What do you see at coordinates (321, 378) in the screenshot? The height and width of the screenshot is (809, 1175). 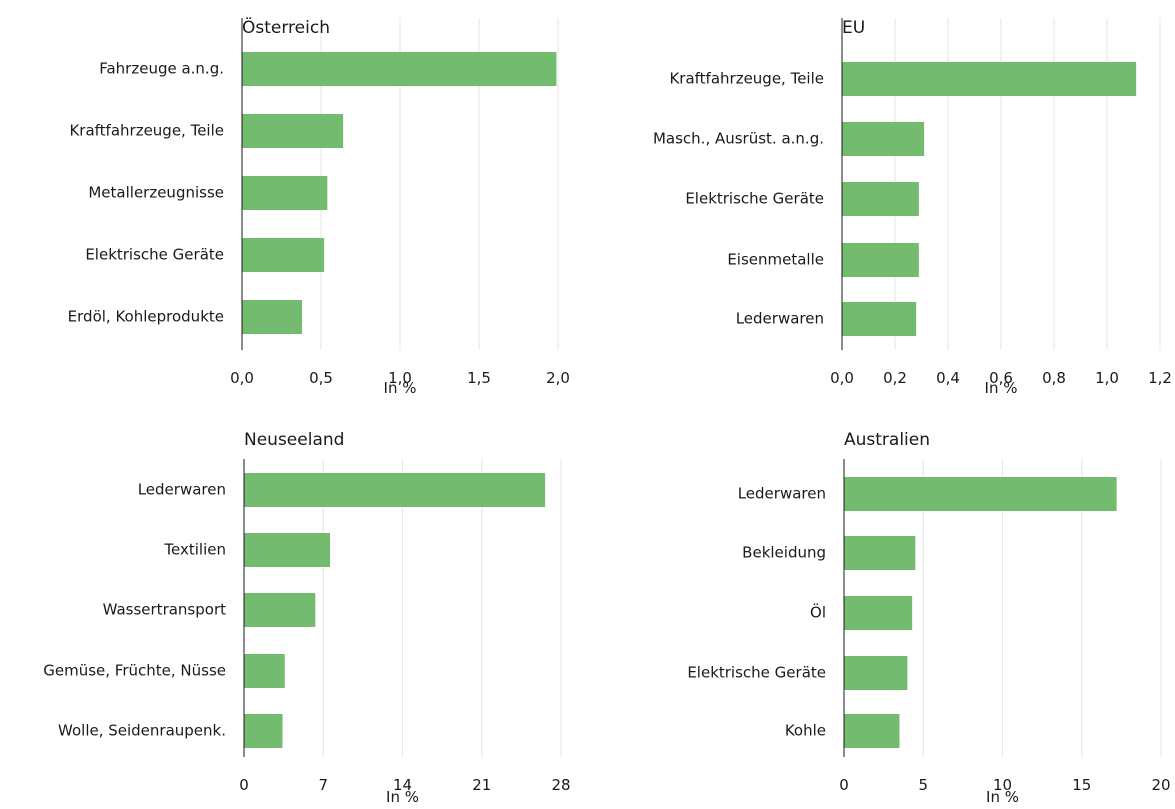 I see `panel-1-tick-label: 0,5` at bounding box center [321, 378].